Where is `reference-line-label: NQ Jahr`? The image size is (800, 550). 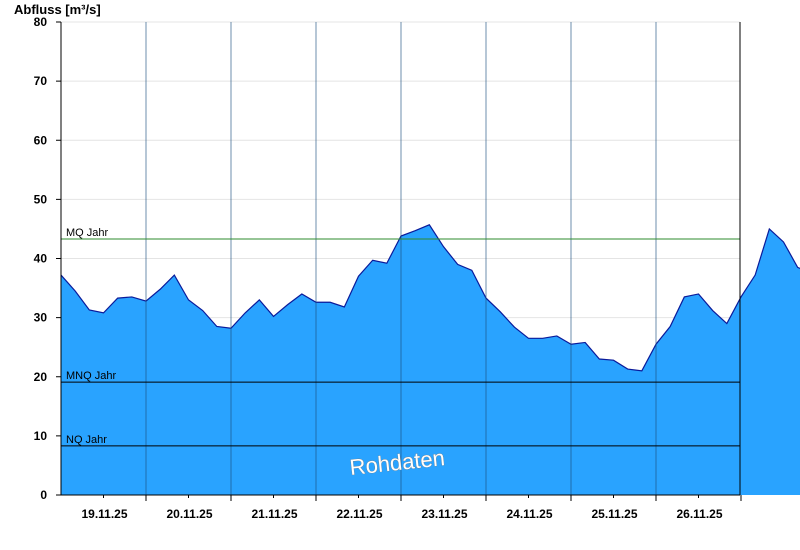
reference-line-label: NQ Jahr is located at coordinates (86, 440).